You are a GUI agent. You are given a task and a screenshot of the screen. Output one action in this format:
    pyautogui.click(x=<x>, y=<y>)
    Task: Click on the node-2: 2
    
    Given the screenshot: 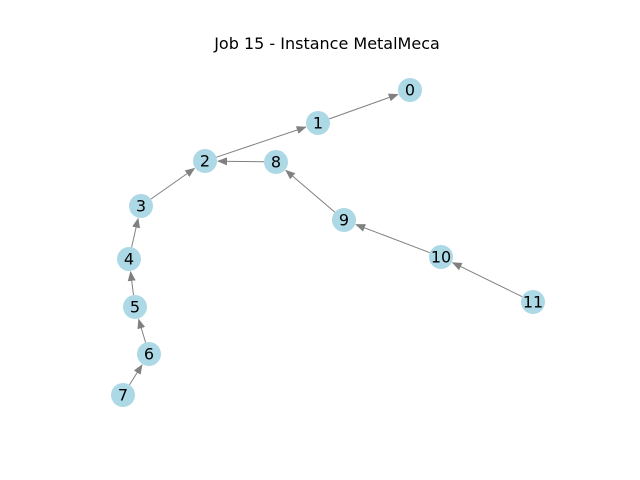 What is the action you would take?
    pyautogui.click(x=205, y=161)
    